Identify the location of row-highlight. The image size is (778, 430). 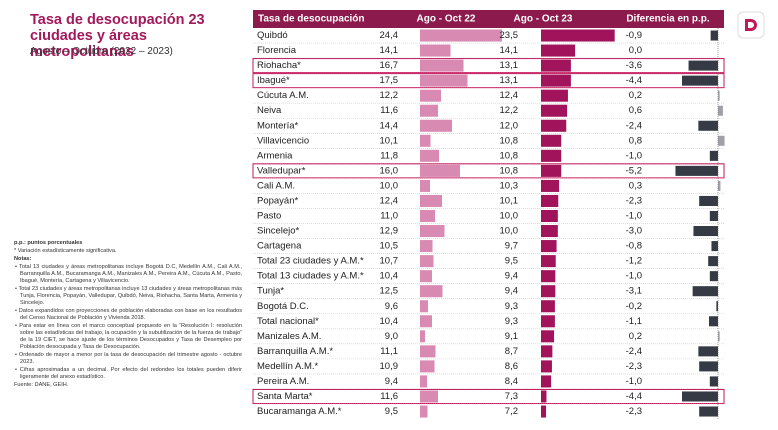
(488, 396).